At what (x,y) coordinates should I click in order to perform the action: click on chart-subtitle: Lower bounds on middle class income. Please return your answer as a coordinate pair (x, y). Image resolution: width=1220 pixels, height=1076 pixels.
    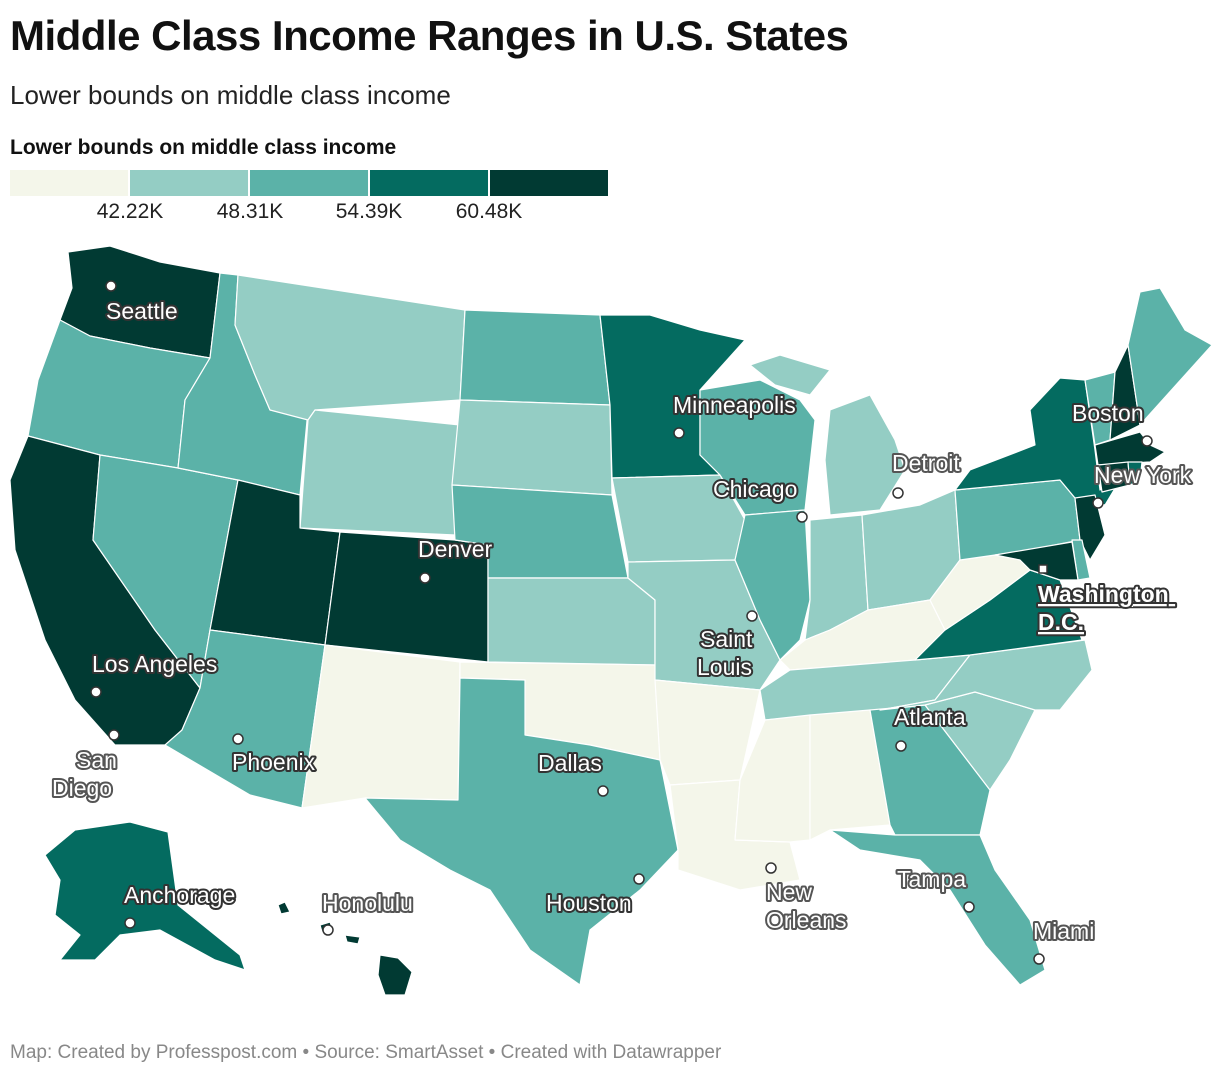
    Looking at the image, I should click on (230, 95).